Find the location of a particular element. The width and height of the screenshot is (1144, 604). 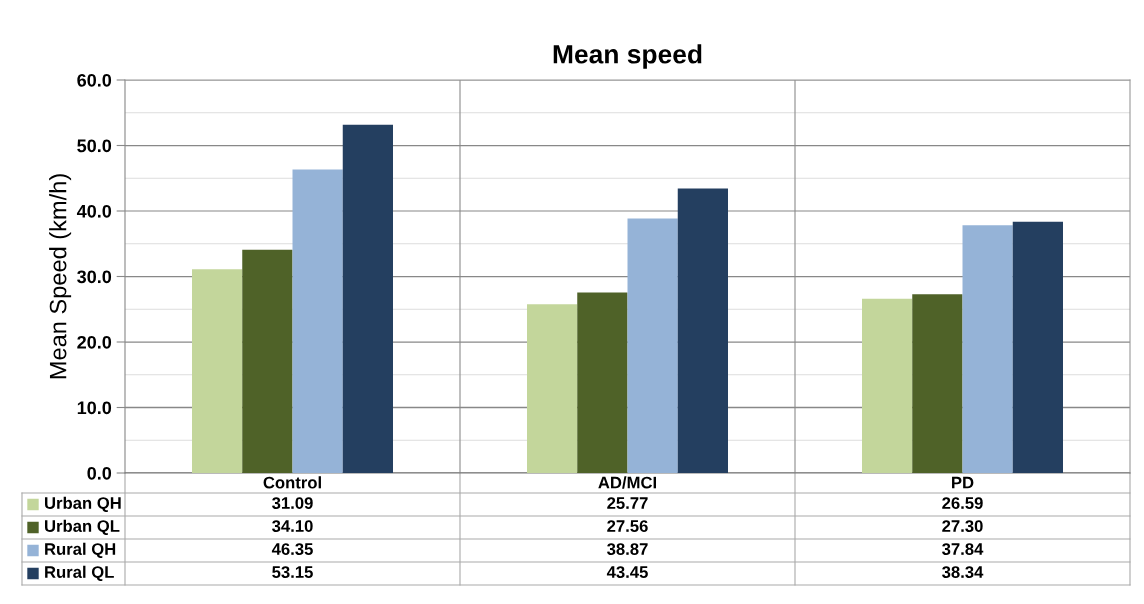

data-label: 46.35 is located at coordinates (292, 549).